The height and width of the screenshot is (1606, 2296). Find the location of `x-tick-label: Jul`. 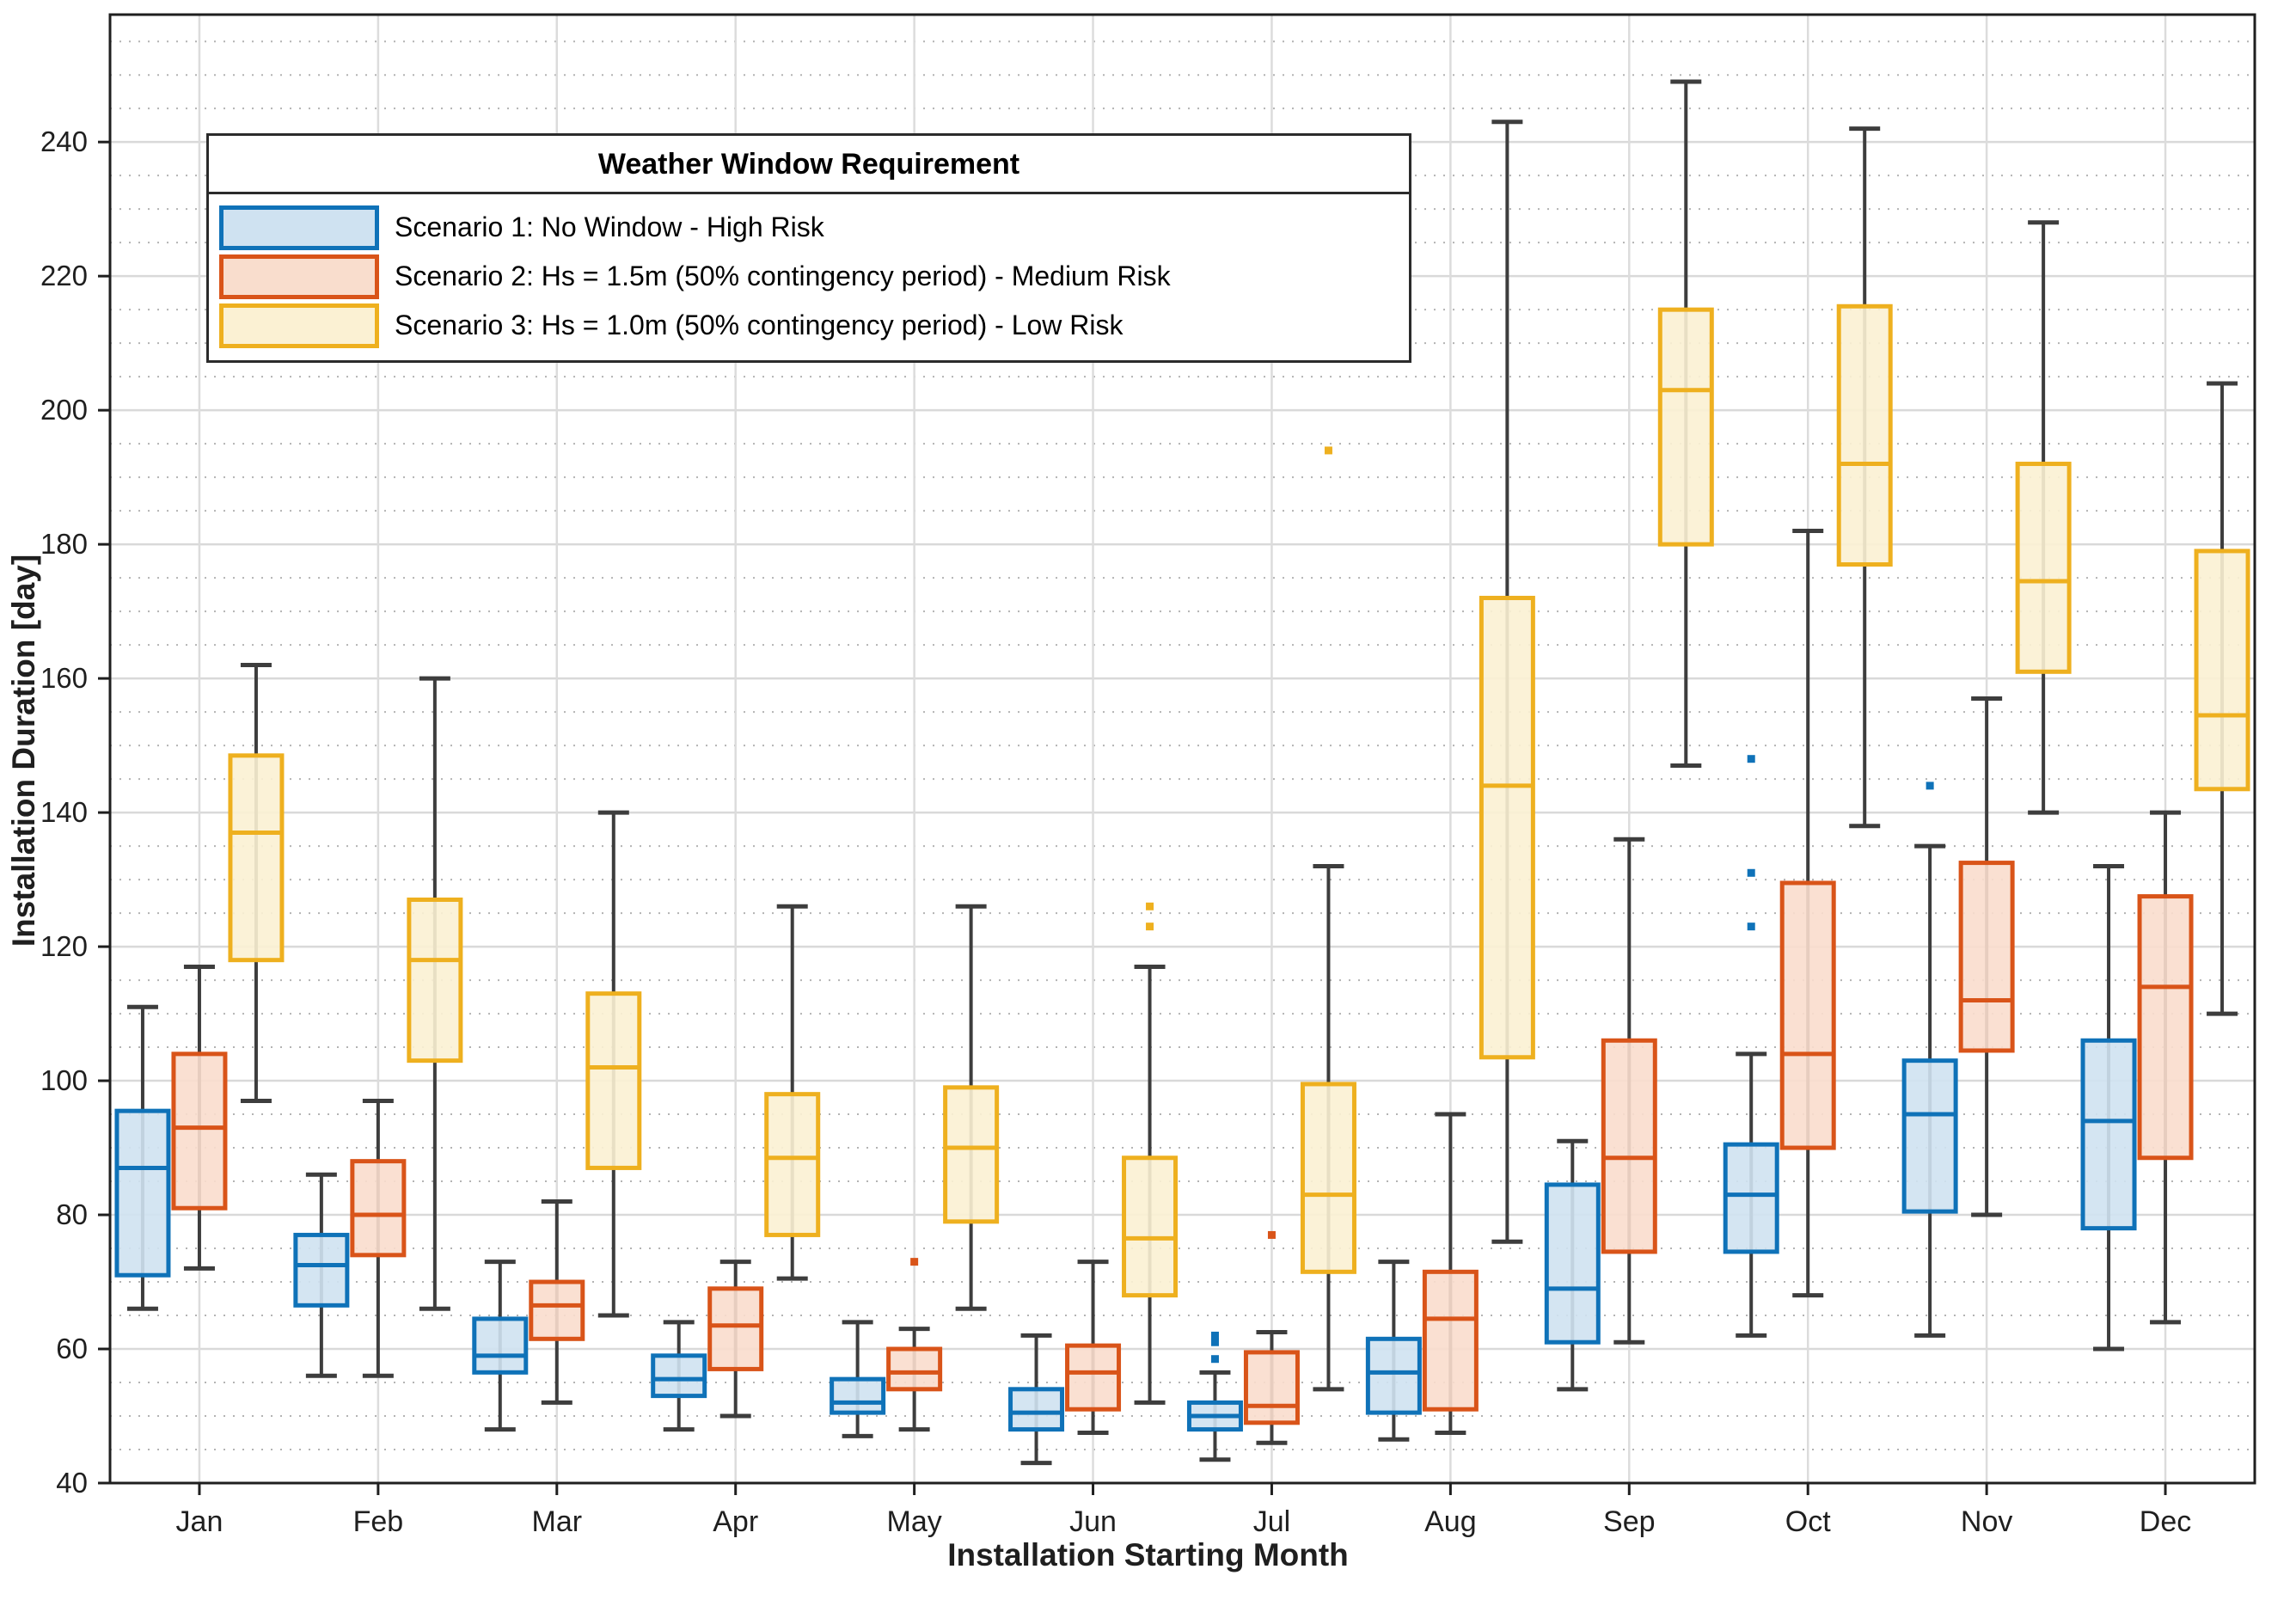

x-tick-label: Jul is located at coordinates (1271, 1521).